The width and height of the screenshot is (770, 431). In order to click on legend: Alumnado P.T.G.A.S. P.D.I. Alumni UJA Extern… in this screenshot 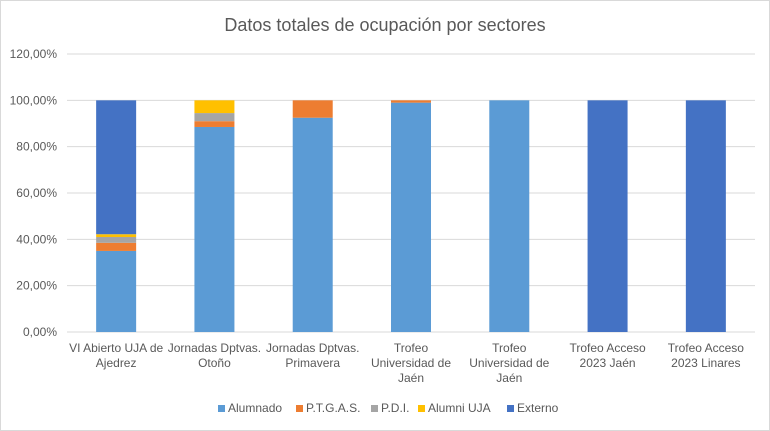, I will do `click(388, 408)`.